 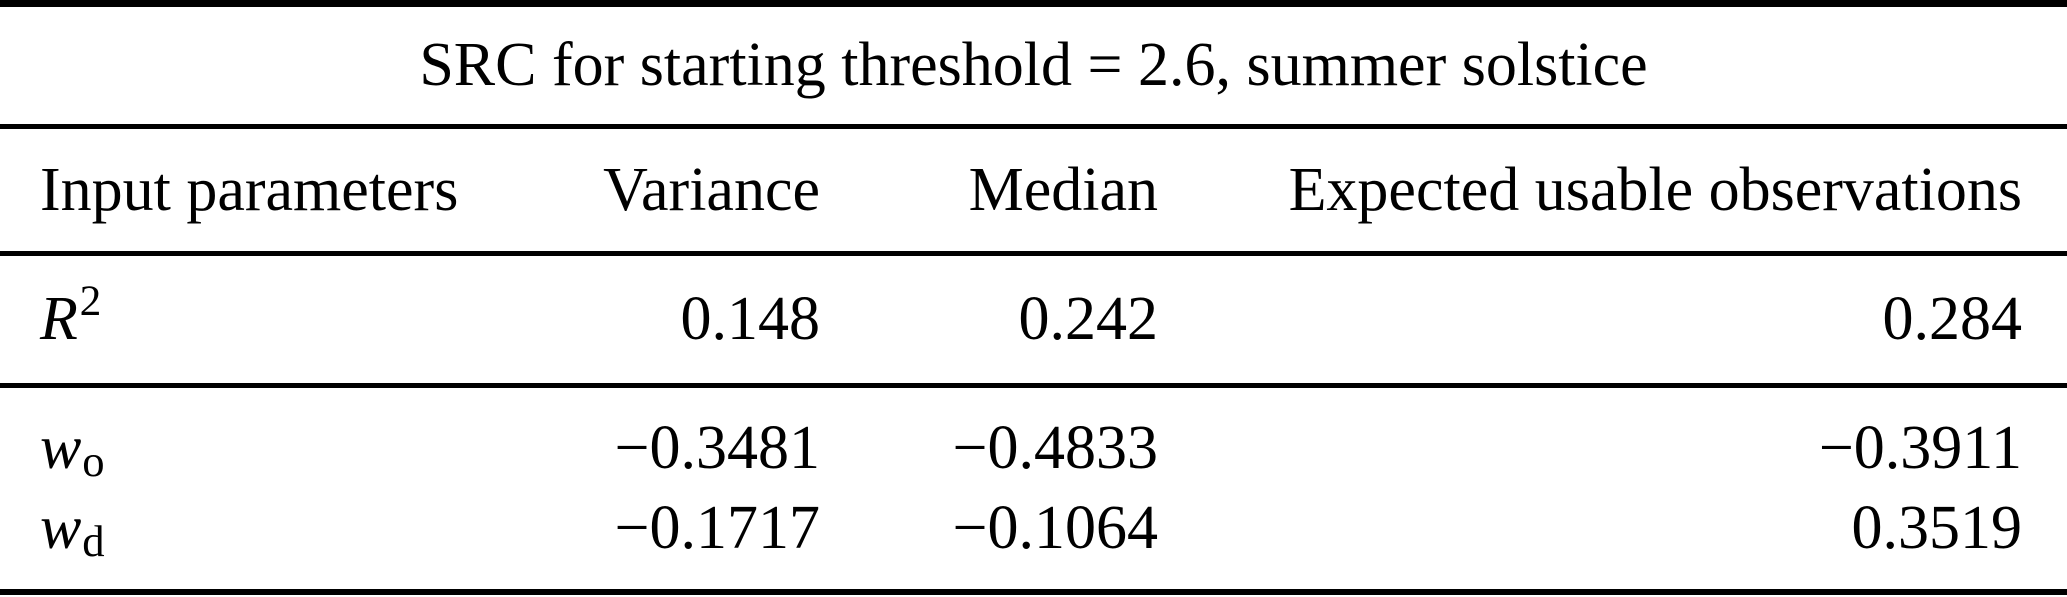 I want to click on w-d-base: w, so click(x=61, y=528).